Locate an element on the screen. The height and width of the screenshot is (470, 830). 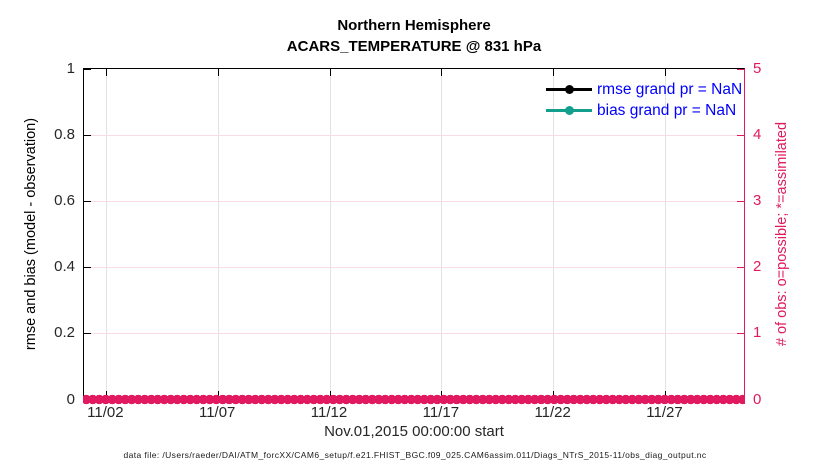
x-tick-label: 11/27 is located at coordinates (664, 412).